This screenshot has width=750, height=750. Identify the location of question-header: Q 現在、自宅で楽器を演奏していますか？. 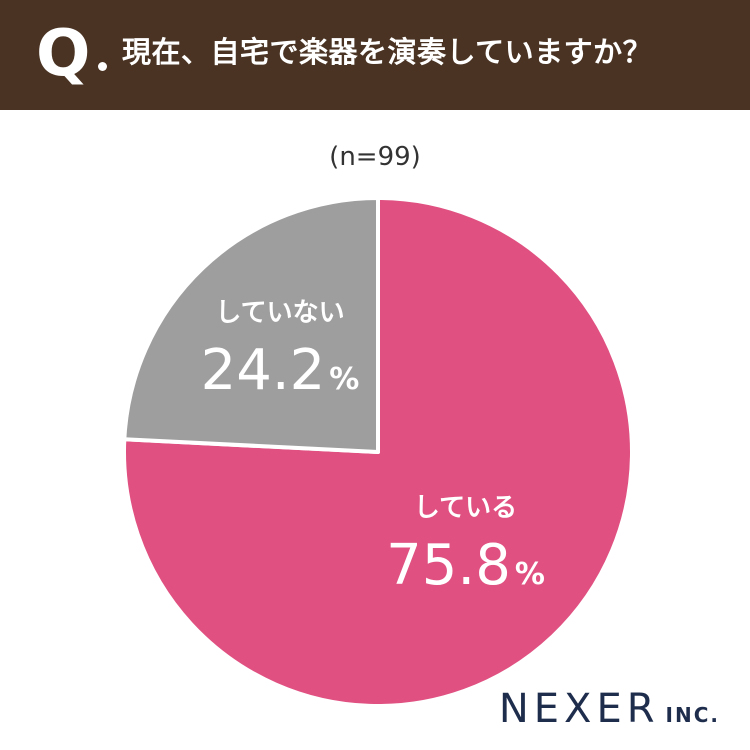
(375, 55).